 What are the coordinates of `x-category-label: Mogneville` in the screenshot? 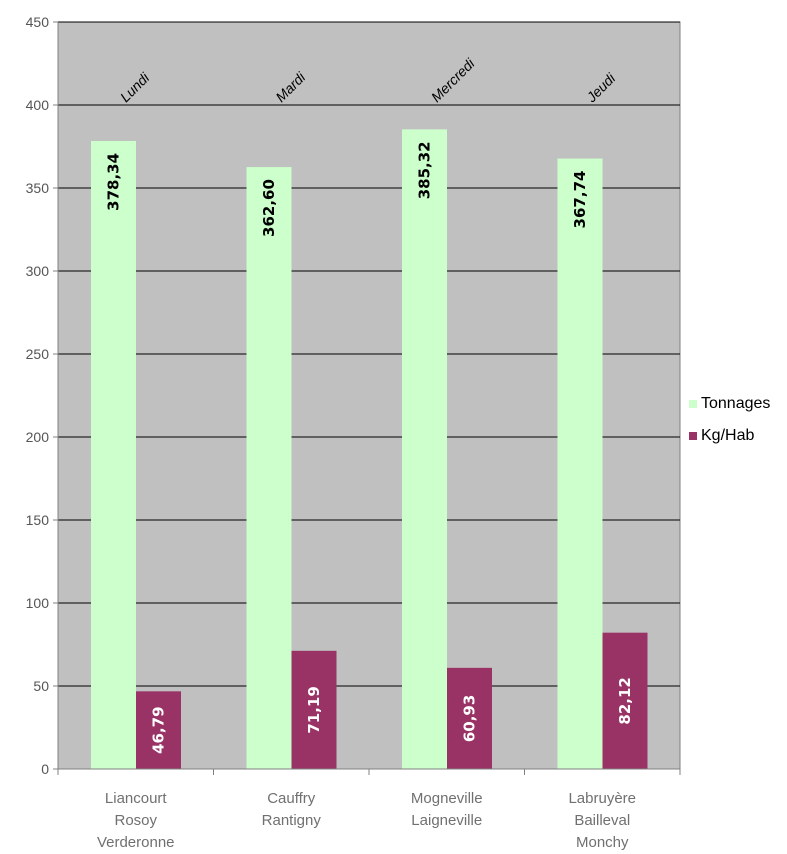 It's located at (447, 798).